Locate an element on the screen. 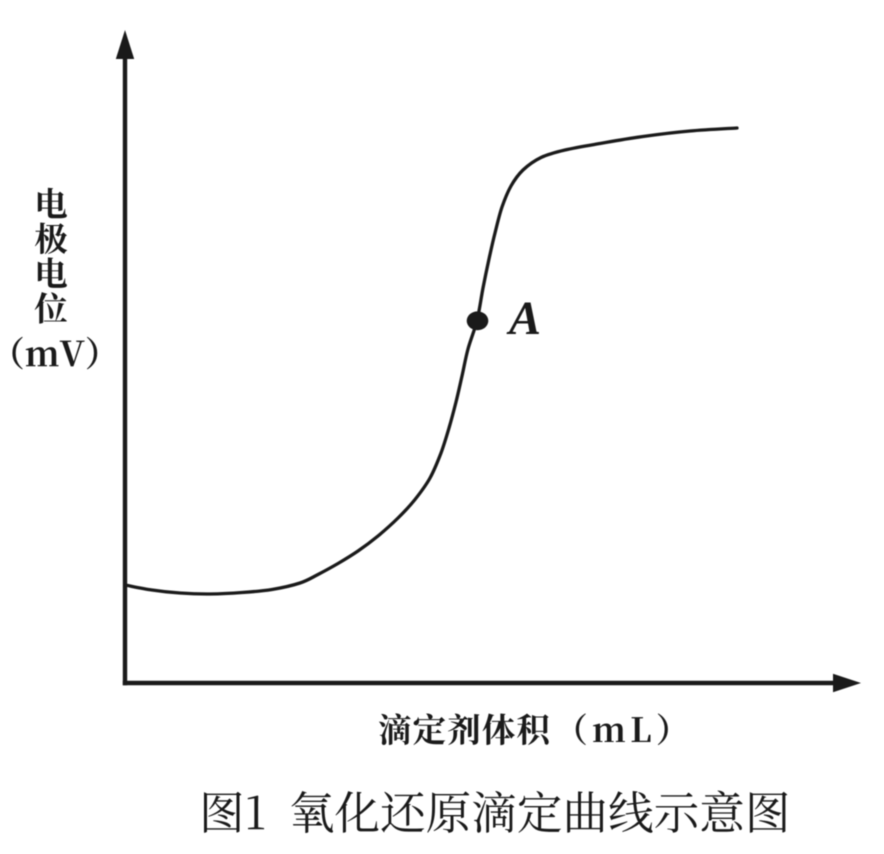  figure-caption is located at coordinates (496, 811).